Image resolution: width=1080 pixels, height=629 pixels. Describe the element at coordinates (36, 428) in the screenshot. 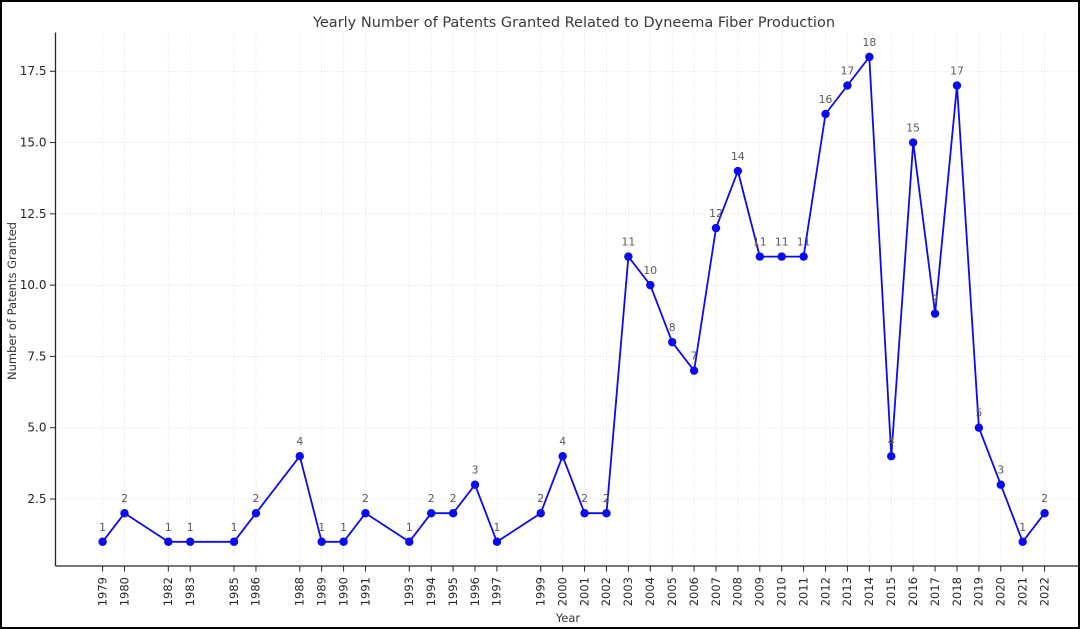

I see `y-tick-label: 5.0` at that location.